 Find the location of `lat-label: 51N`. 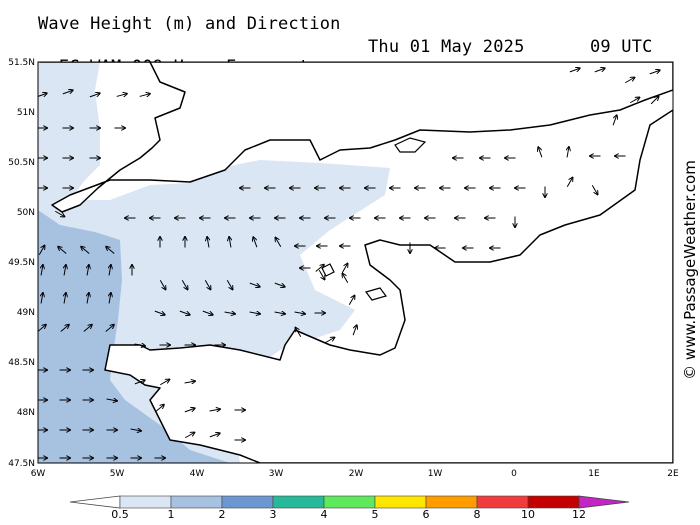

lat-label: 51N is located at coordinates (26, 113).